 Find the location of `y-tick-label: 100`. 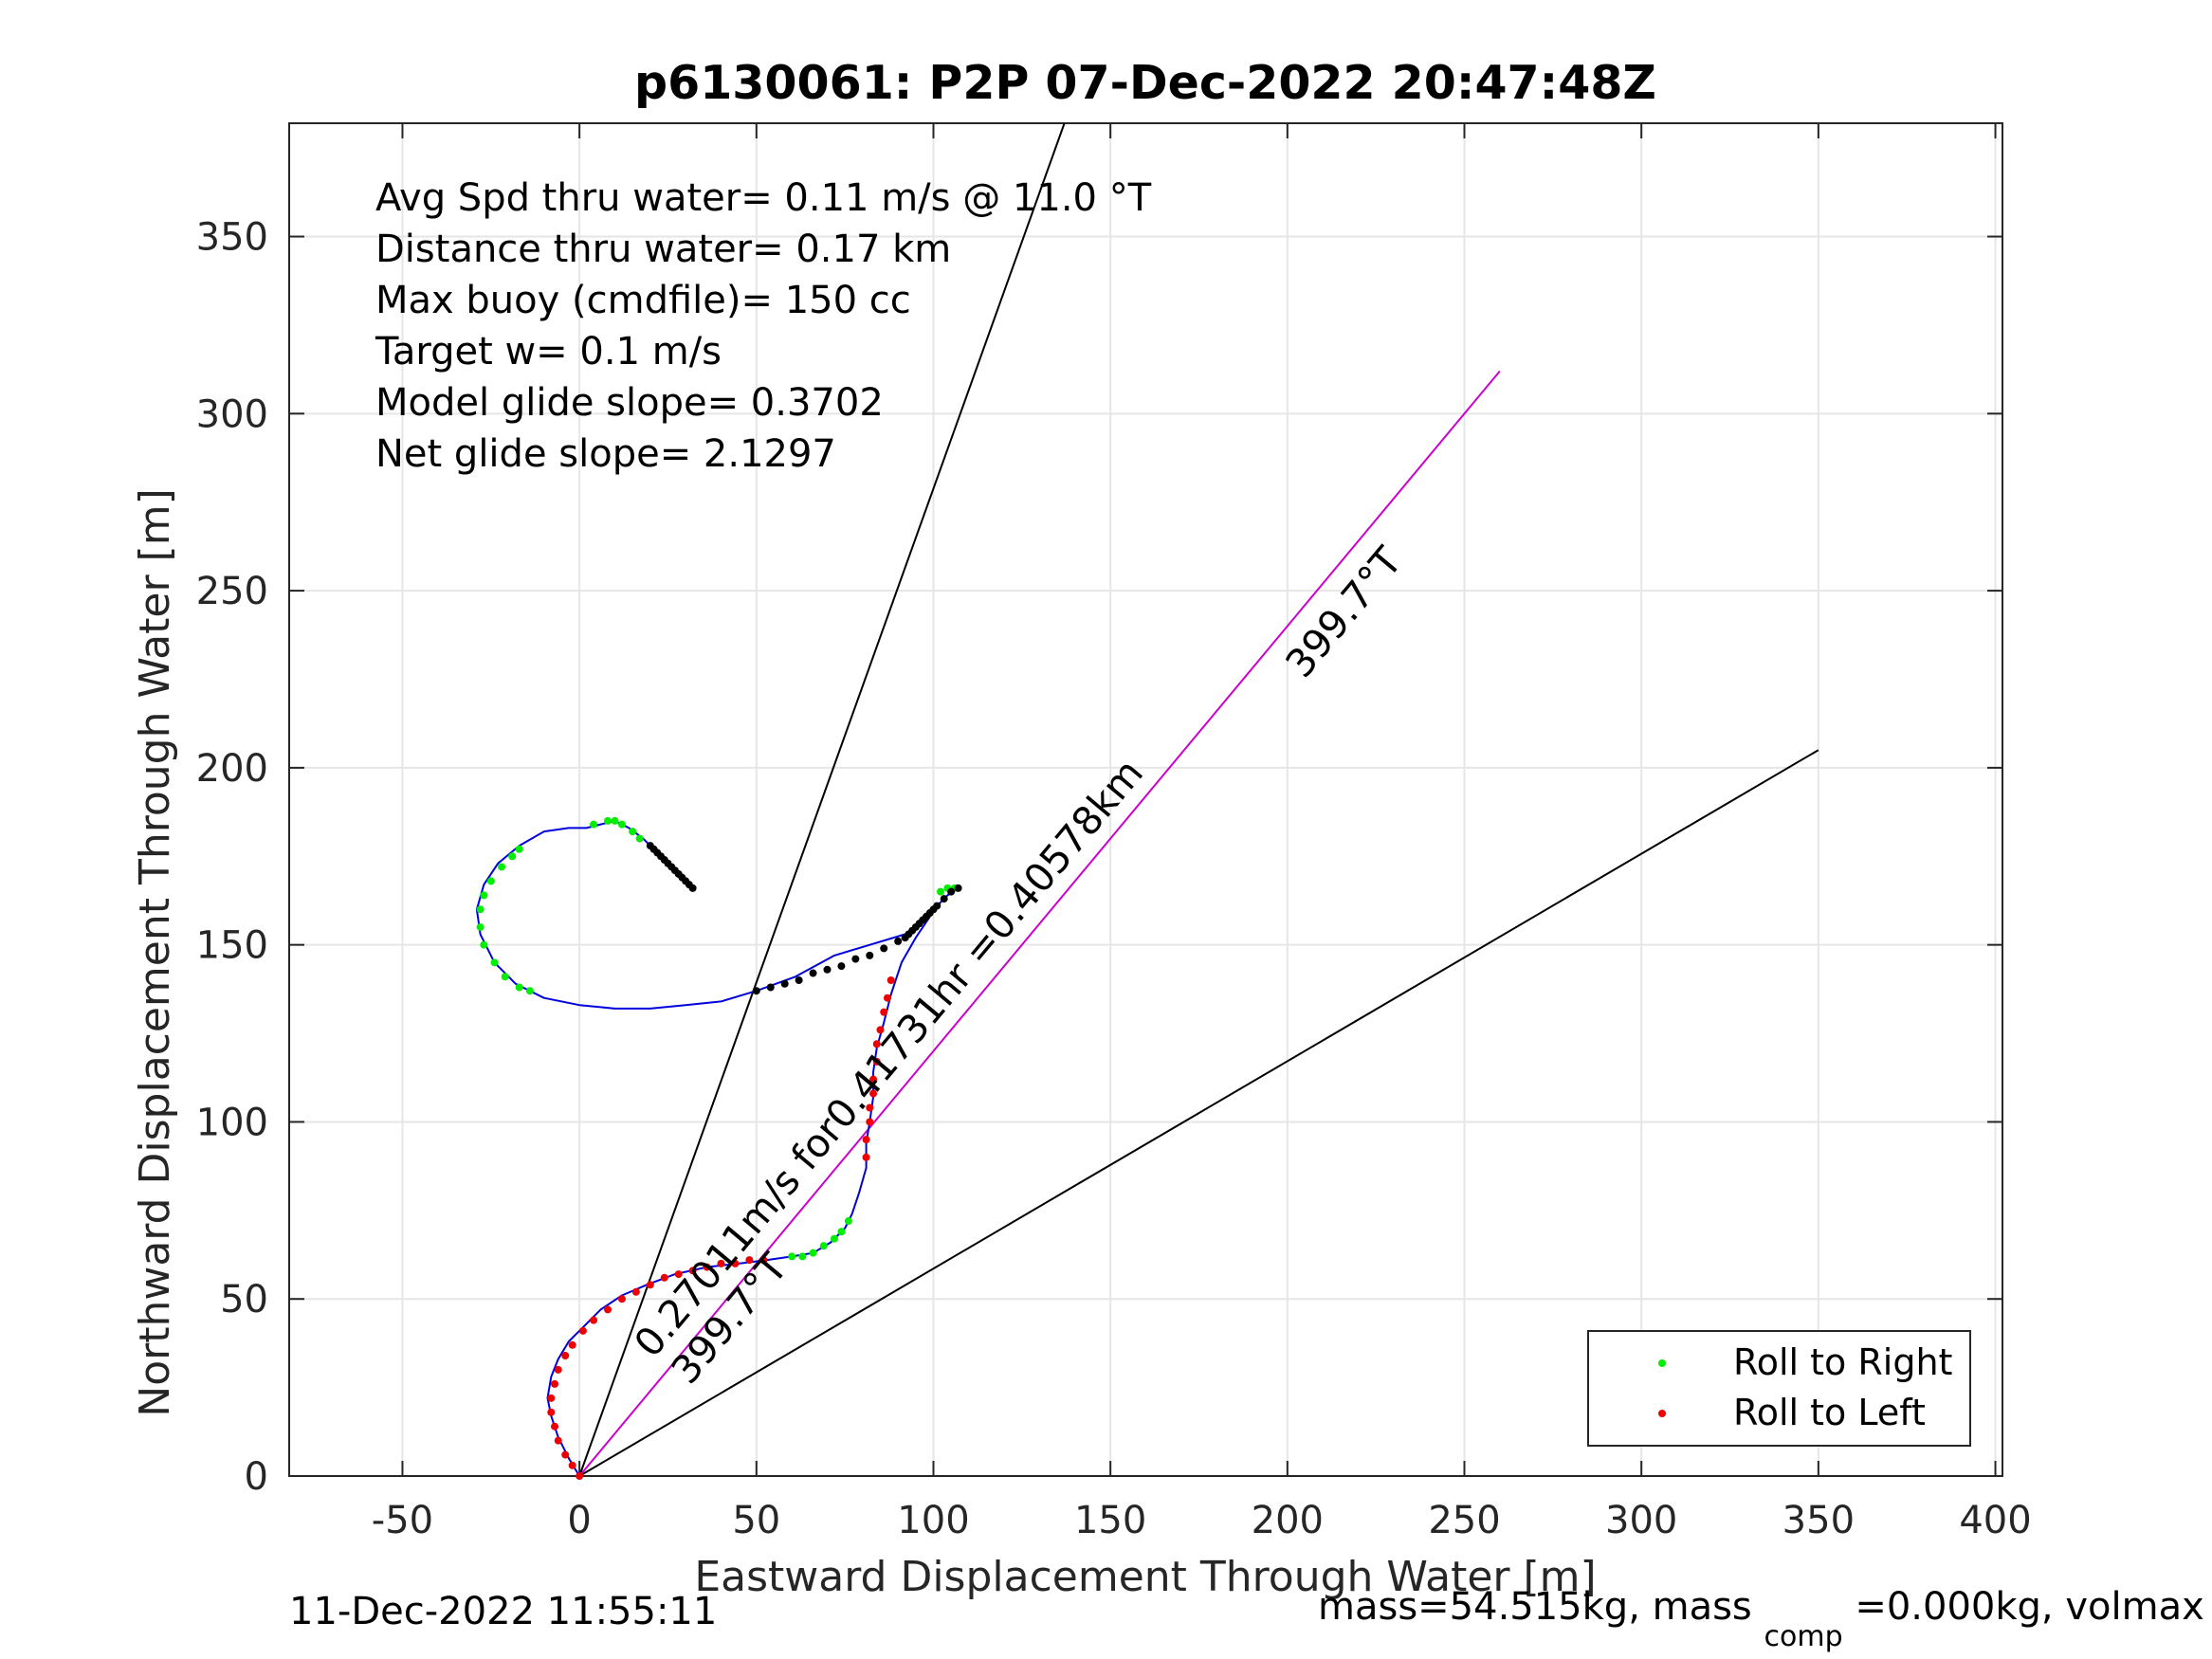

y-tick-label: 100 is located at coordinates (232, 1122).